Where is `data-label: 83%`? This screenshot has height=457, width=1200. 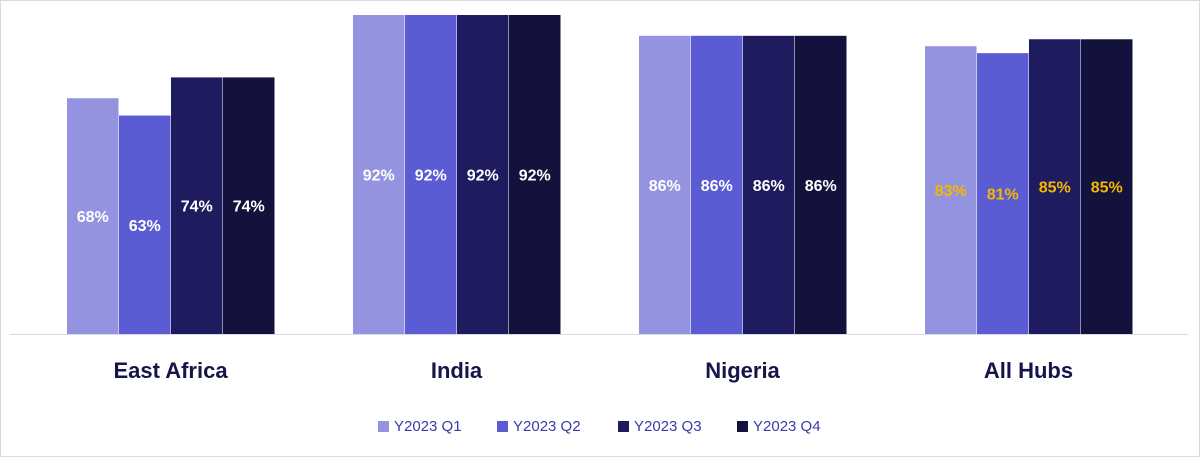 data-label: 83% is located at coordinates (951, 191).